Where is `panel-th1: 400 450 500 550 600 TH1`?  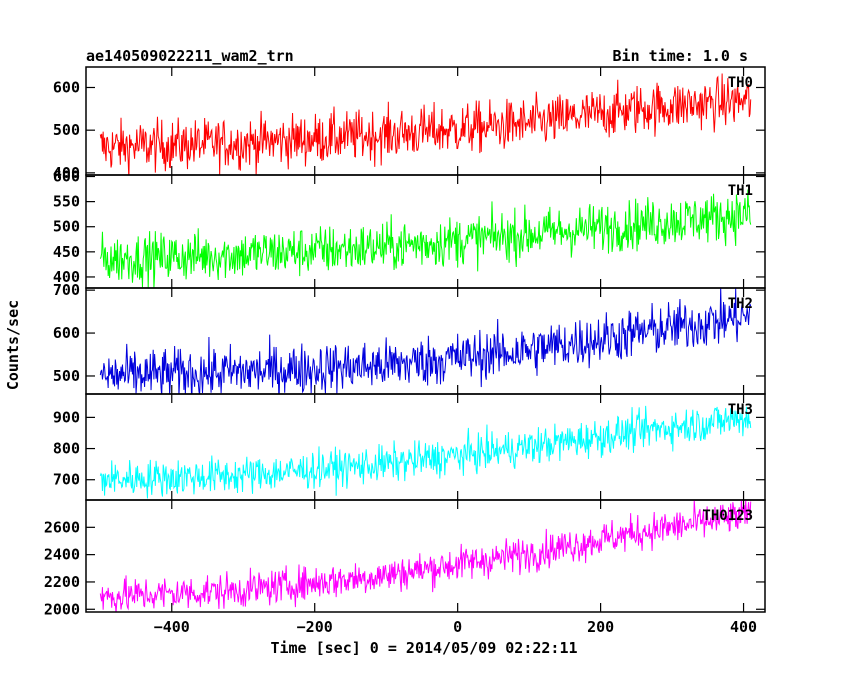
panel-th1: 400 450 500 550 600 TH1 is located at coordinates (409, 228).